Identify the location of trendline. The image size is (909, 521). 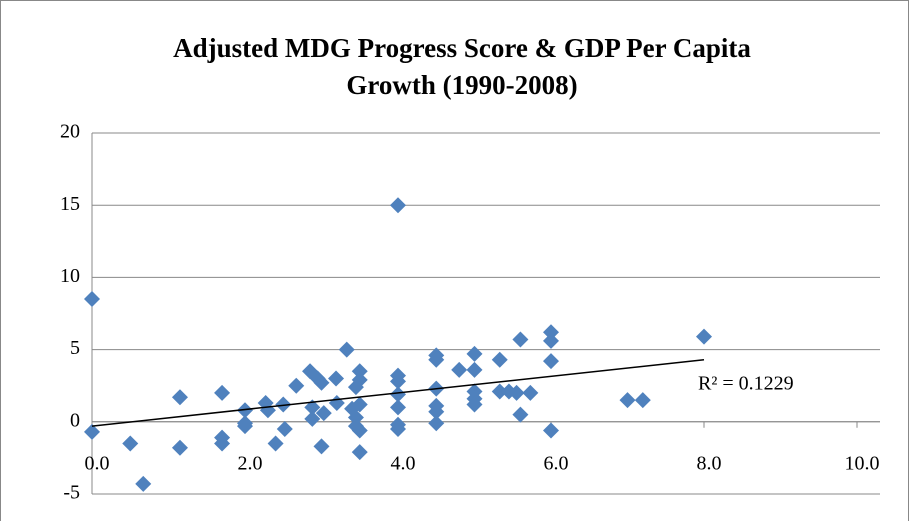
(398, 392).